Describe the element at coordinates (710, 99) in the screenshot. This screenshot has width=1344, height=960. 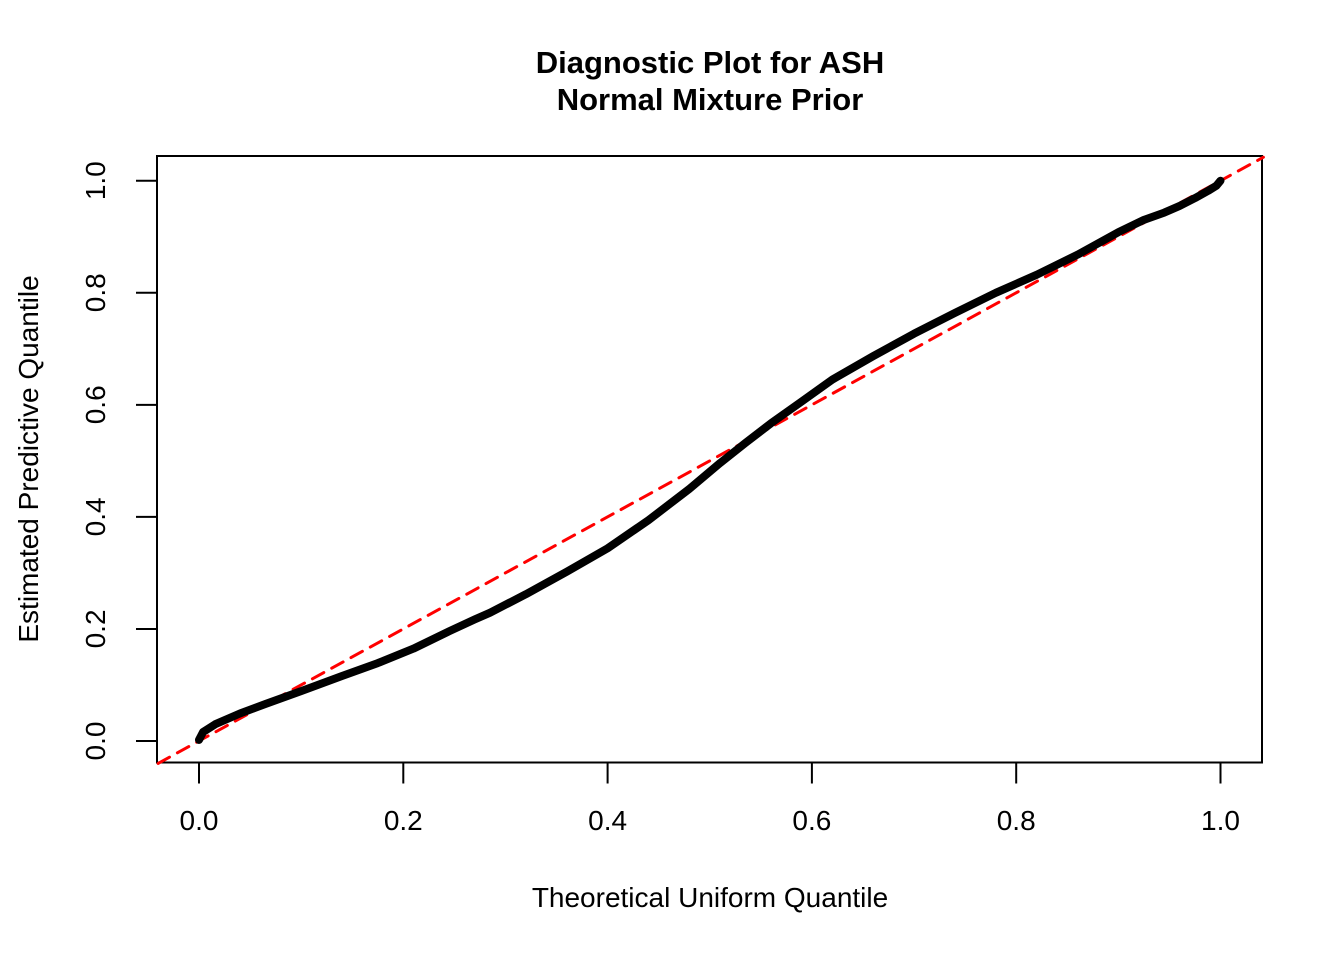
I see `chart-title-line2: Normal Mixture Prior` at that location.